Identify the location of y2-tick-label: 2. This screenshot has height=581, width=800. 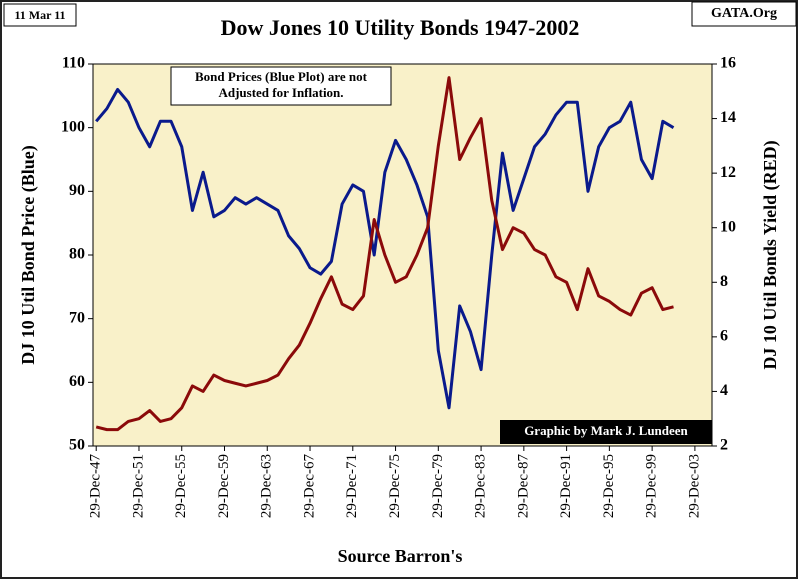
(724, 445).